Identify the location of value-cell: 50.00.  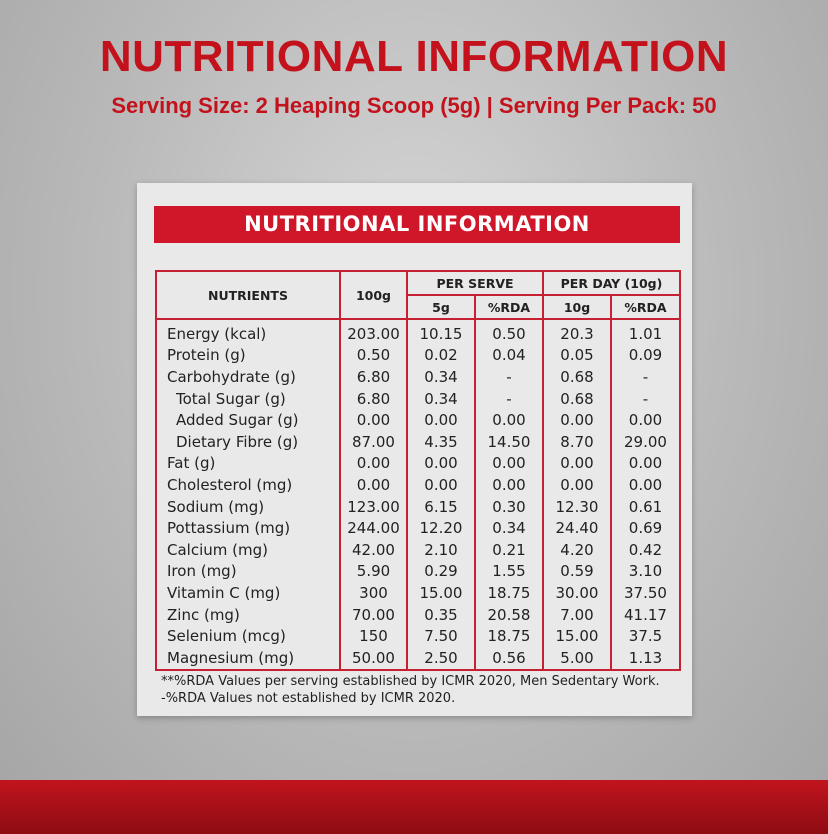
(373, 658).